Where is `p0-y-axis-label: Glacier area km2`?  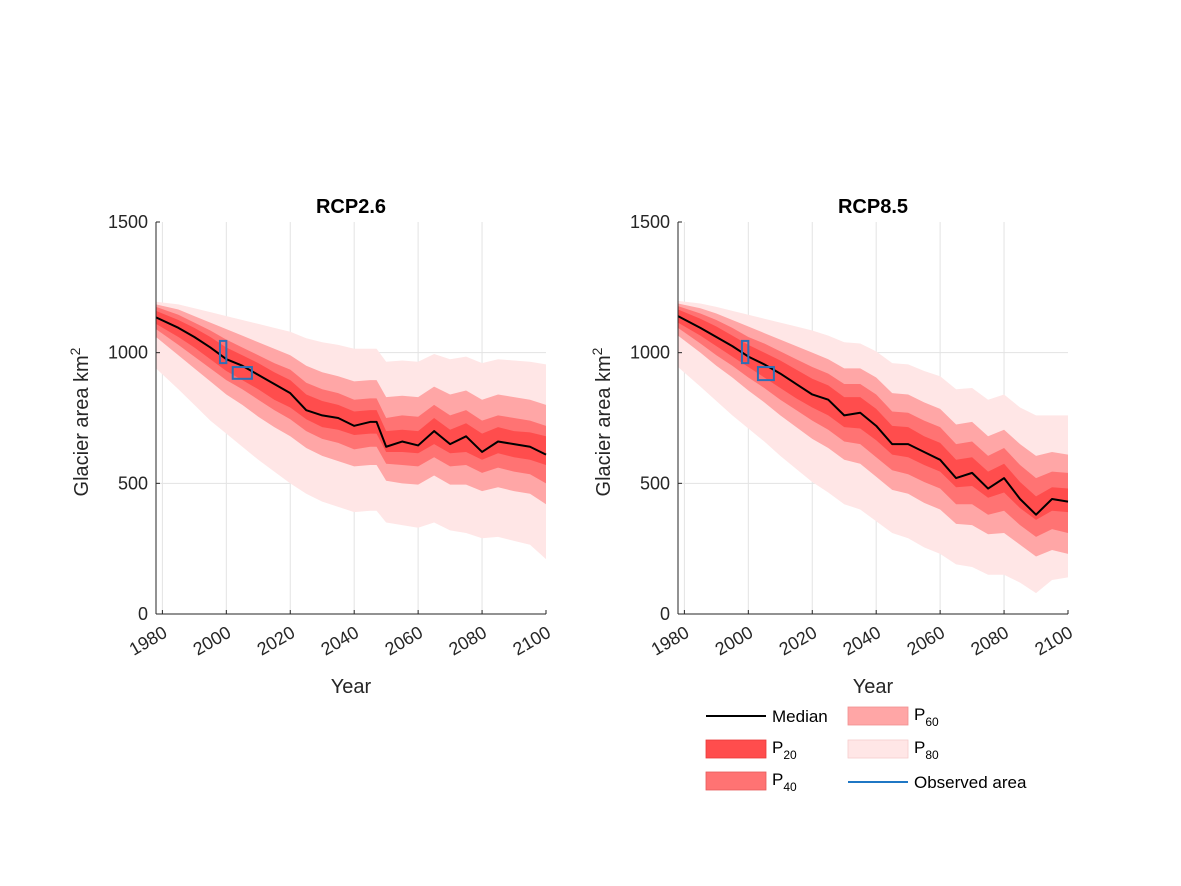
p0-y-axis-label: Glacier area km2 is located at coordinates (80, 421).